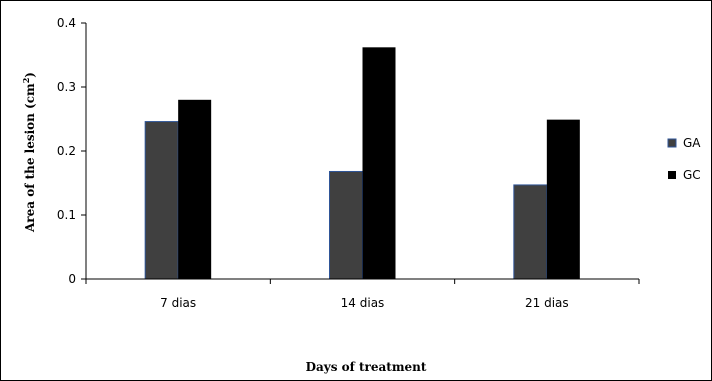  I want to click on legend-swatch-ga, so click(672, 143).